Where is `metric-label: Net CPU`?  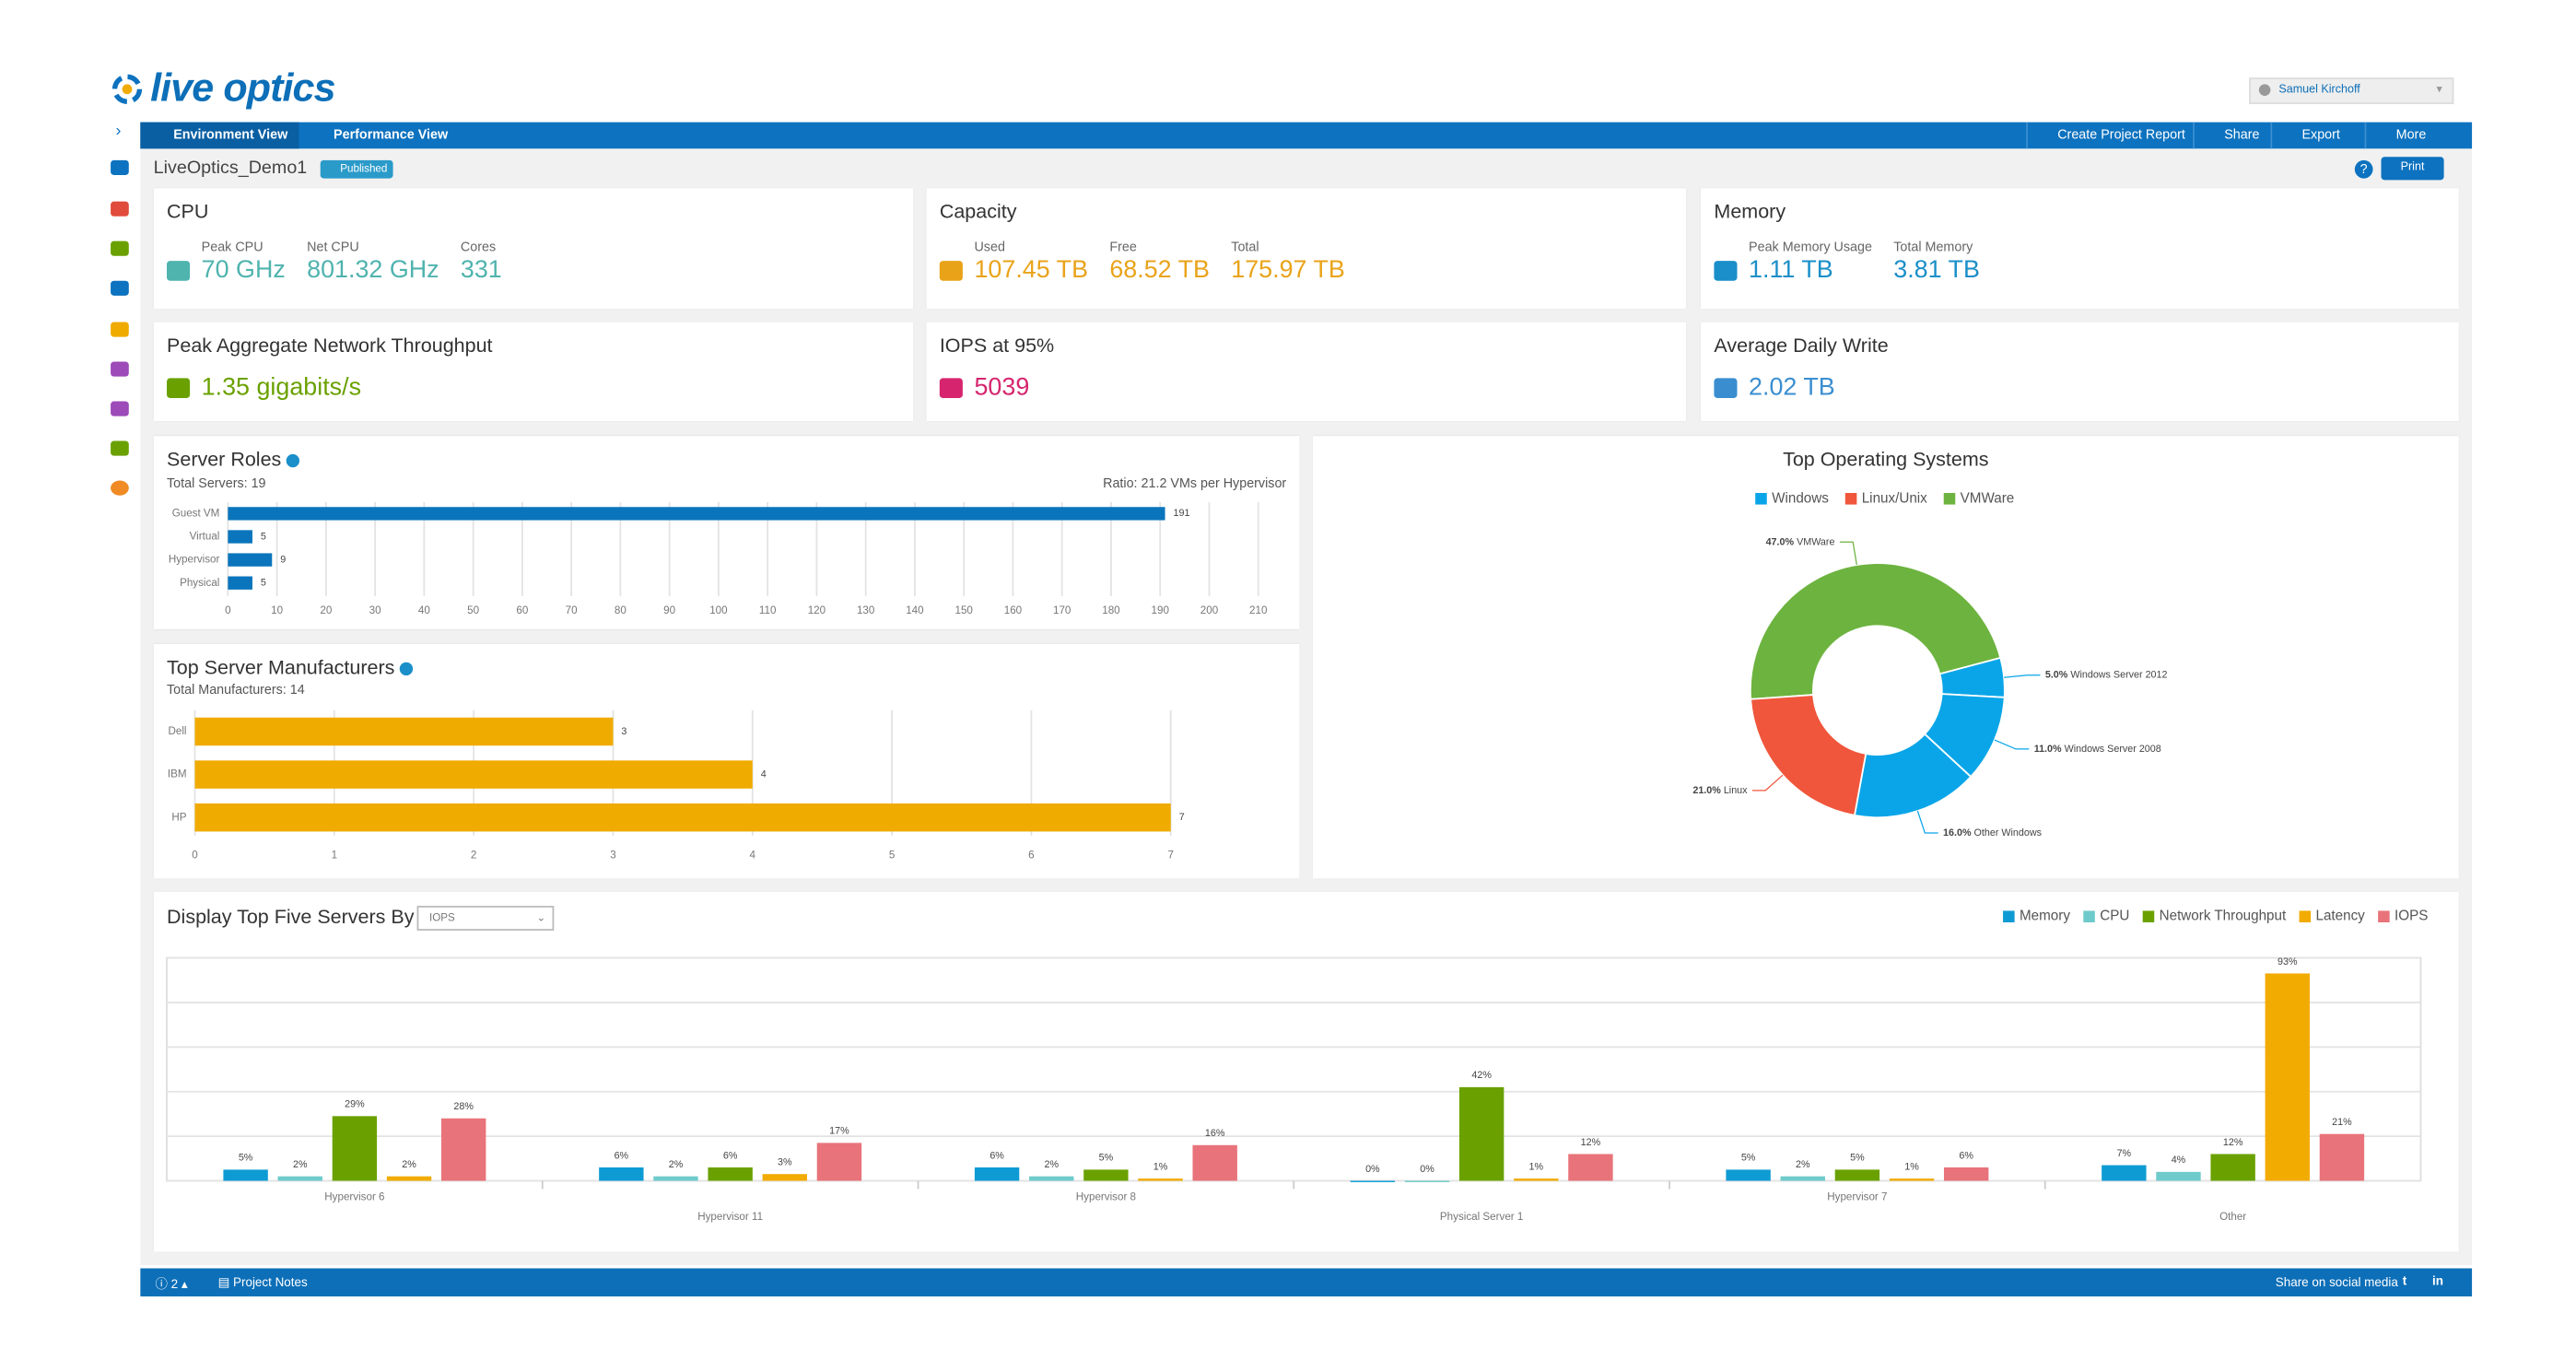
metric-label: Net CPU is located at coordinates (333, 247).